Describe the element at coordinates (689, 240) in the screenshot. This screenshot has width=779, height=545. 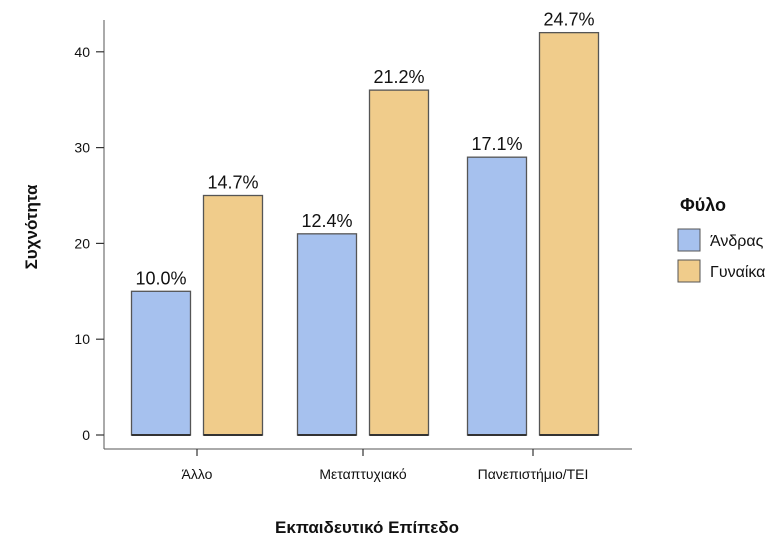
I see `legend-swatch-male` at that location.